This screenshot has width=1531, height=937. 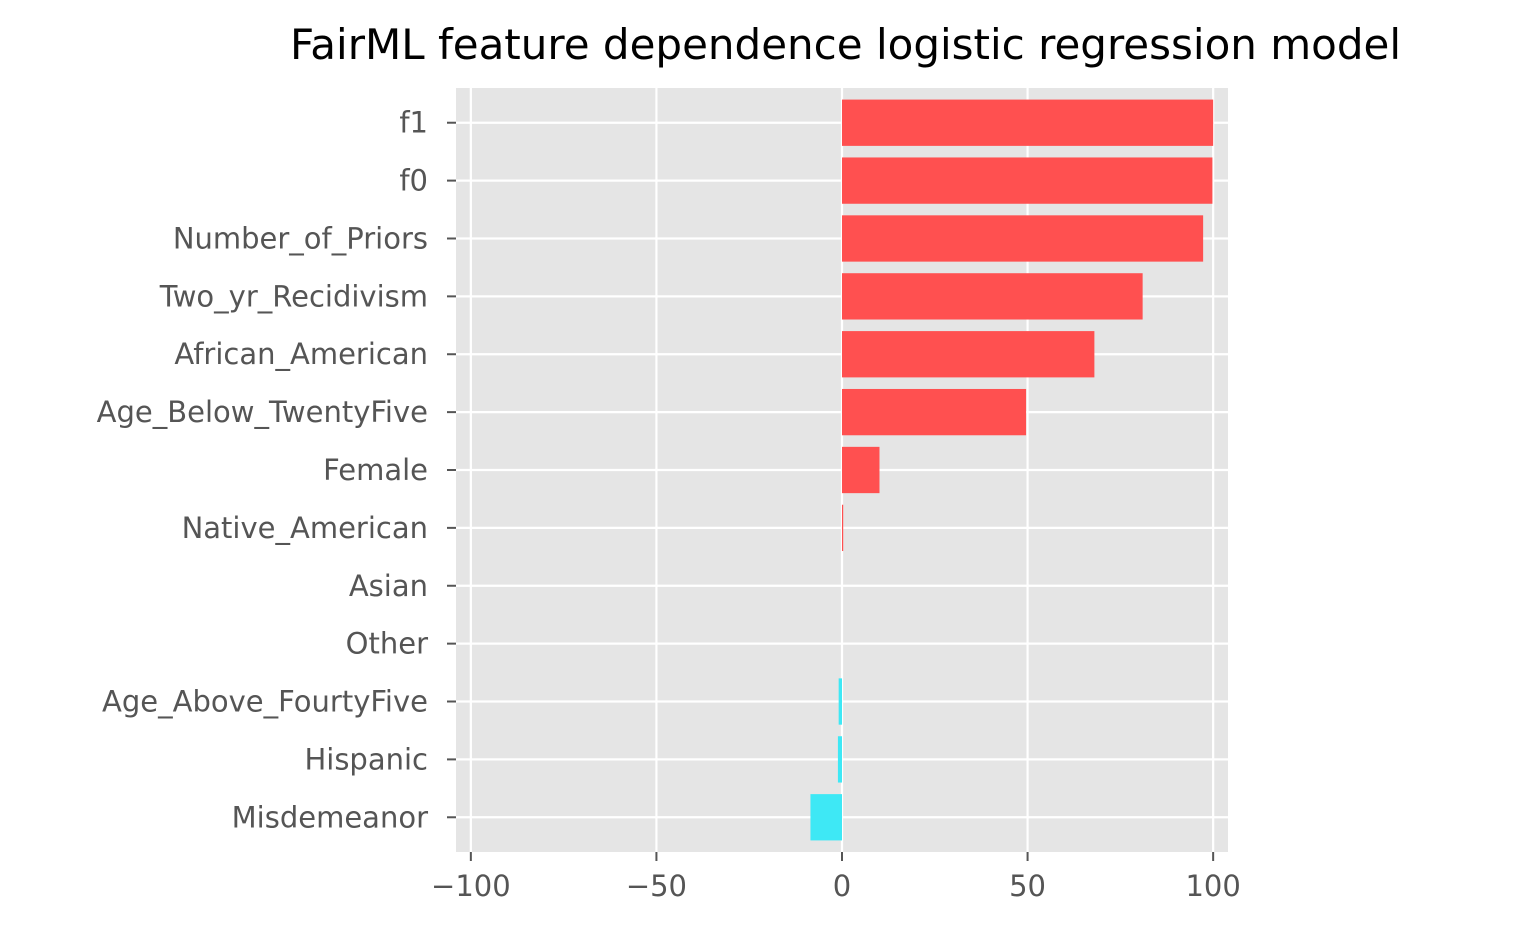 I want to click on bar-hispanic, so click(x=839, y=759).